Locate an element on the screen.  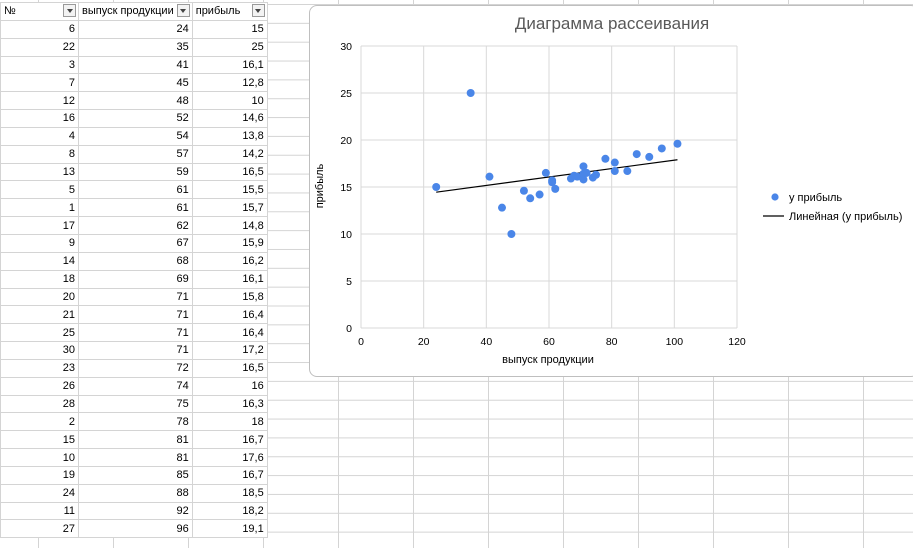
cell-profit: 15,7 is located at coordinates (229, 208).